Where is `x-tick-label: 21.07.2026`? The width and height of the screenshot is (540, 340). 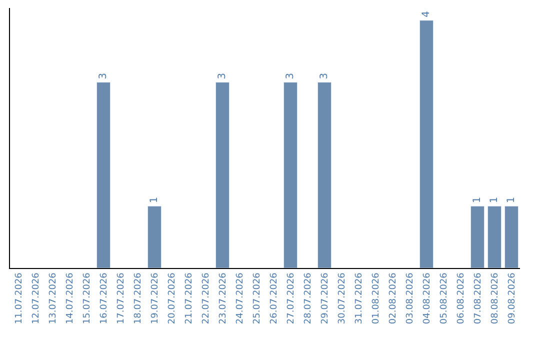
x-tick-label: 21.07.2026 is located at coordinates (189, 298).